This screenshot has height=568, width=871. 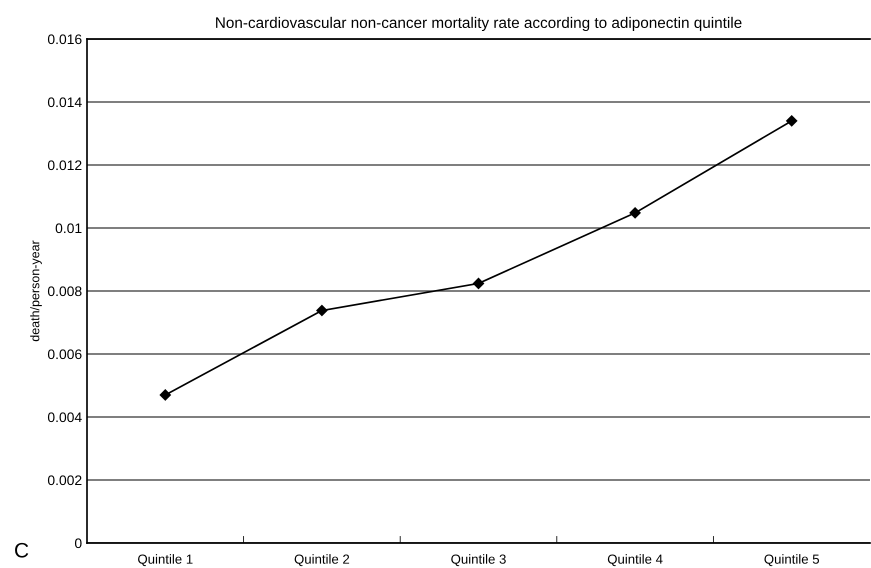 What do you see at coordinates (78, 543) in the screenshot?
I see `y-tick-label: 0` at bounding box center [78, 543].